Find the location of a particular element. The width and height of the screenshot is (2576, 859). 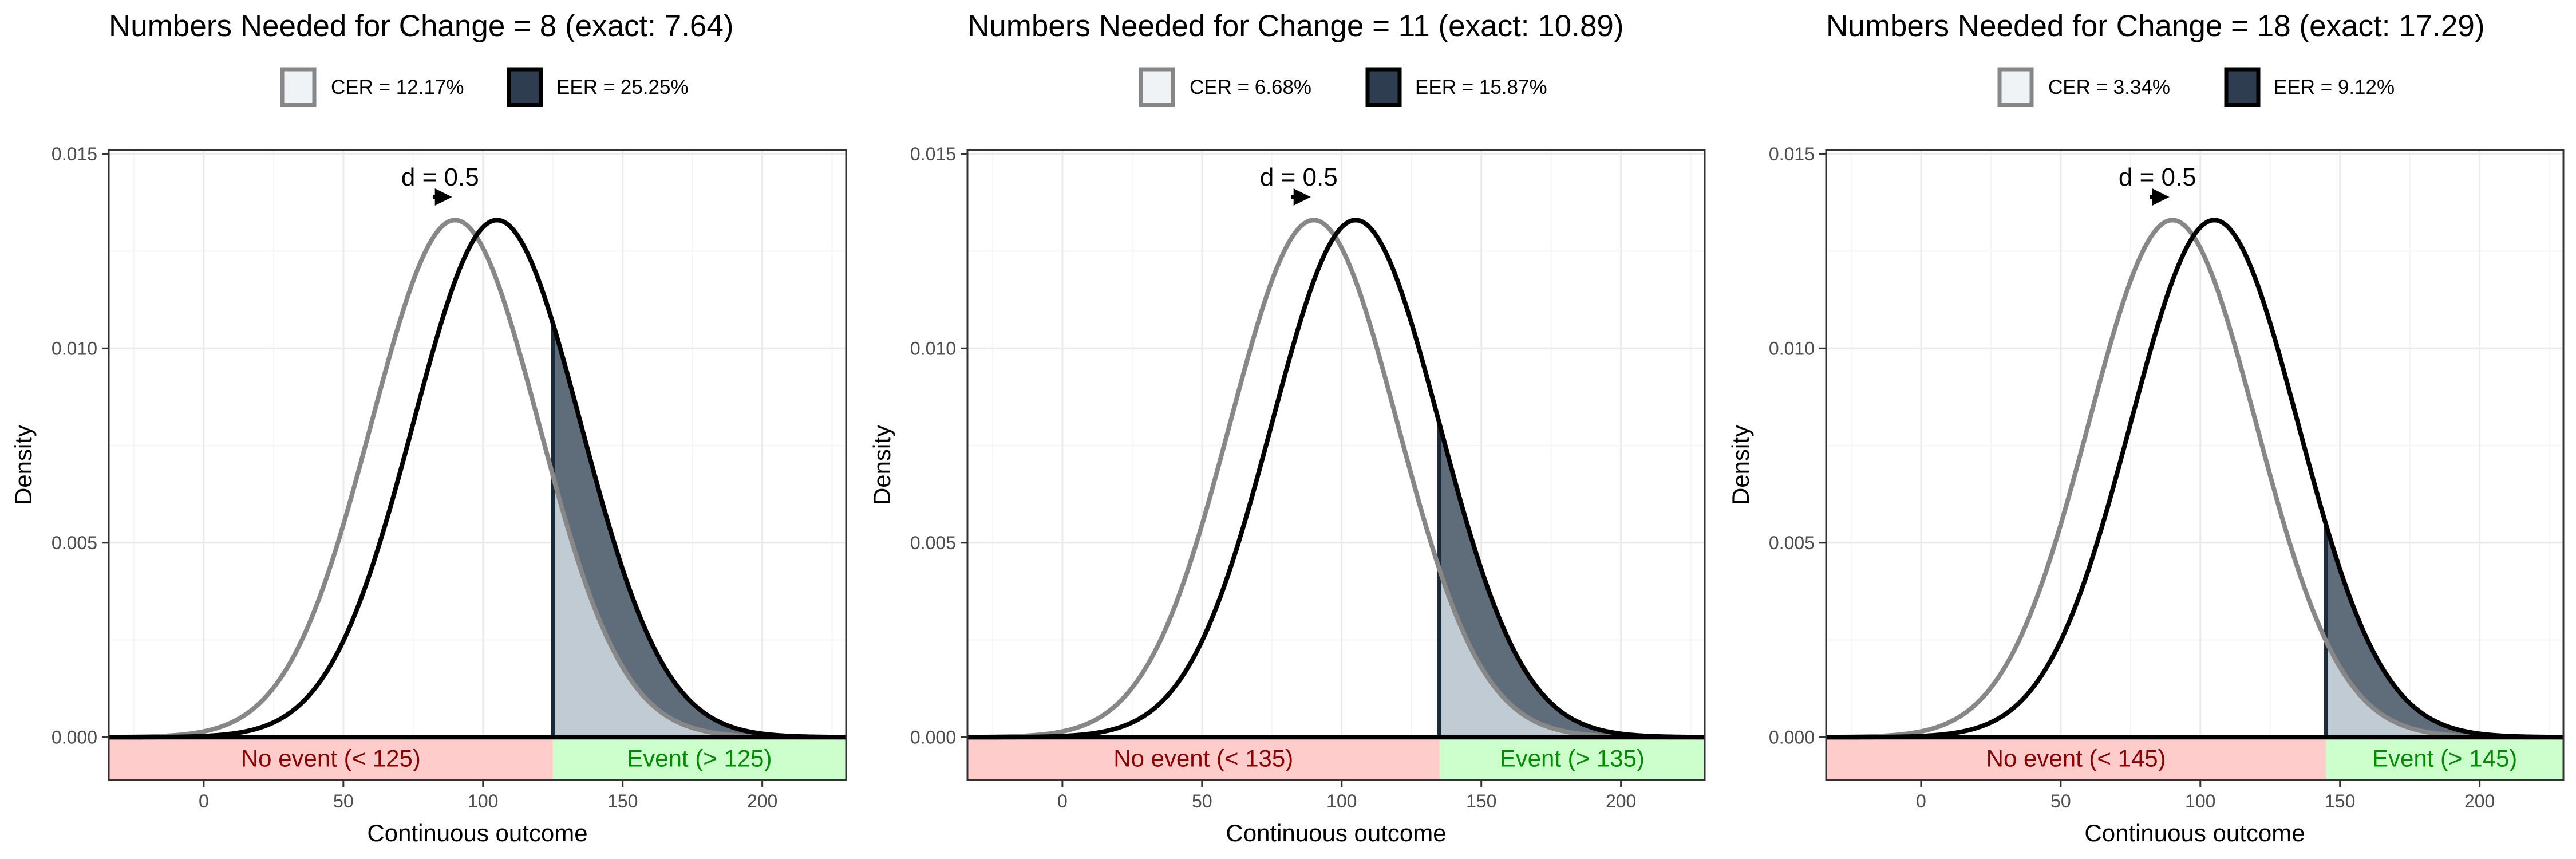

legend: CER = 3.34% EER = 9.12% is located at coordinates (2196, 87).